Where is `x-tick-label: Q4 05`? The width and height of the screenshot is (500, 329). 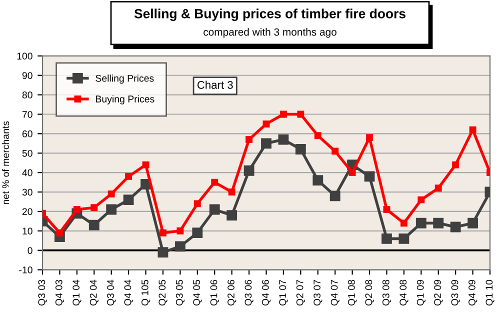
x-tick-label: Q4 05 is located at coordinates (197, 293).